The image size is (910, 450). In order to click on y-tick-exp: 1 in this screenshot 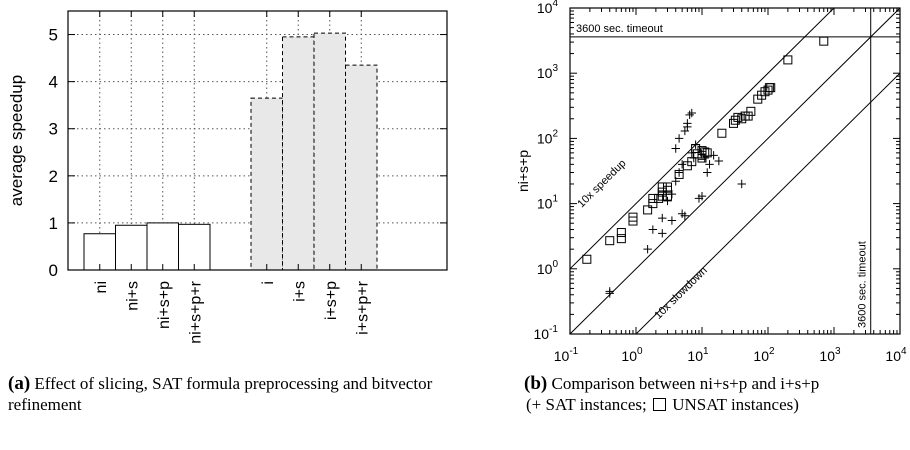, I will do `click(555, 199)`.